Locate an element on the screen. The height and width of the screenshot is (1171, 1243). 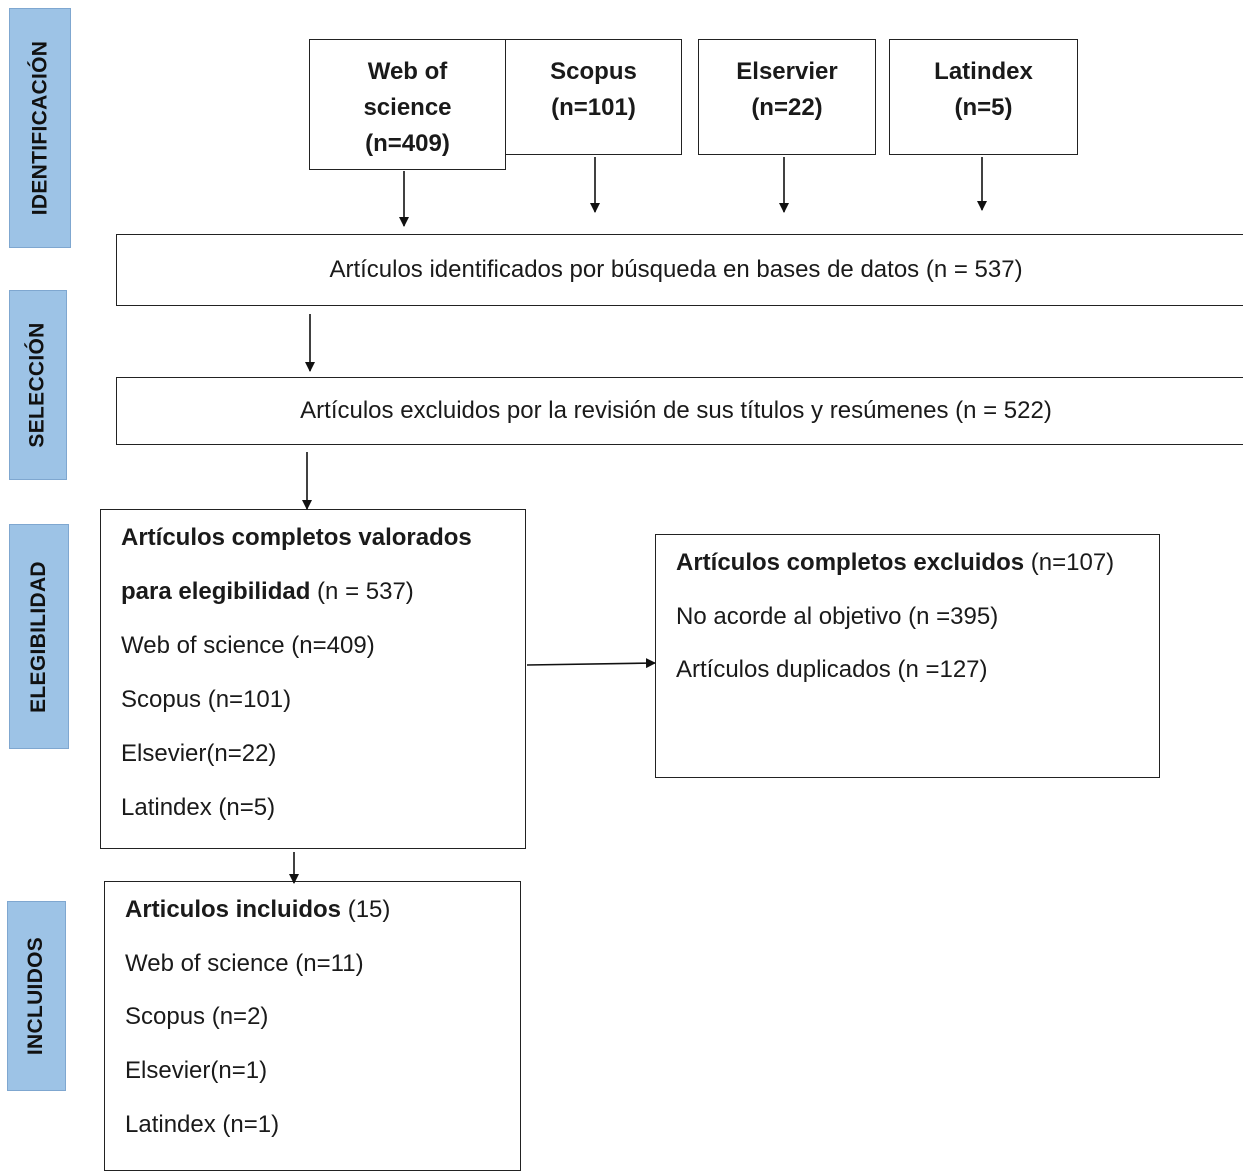
assessed-title-line2: para elegibilidad (n = 537) is located at coordinates (267, 592).